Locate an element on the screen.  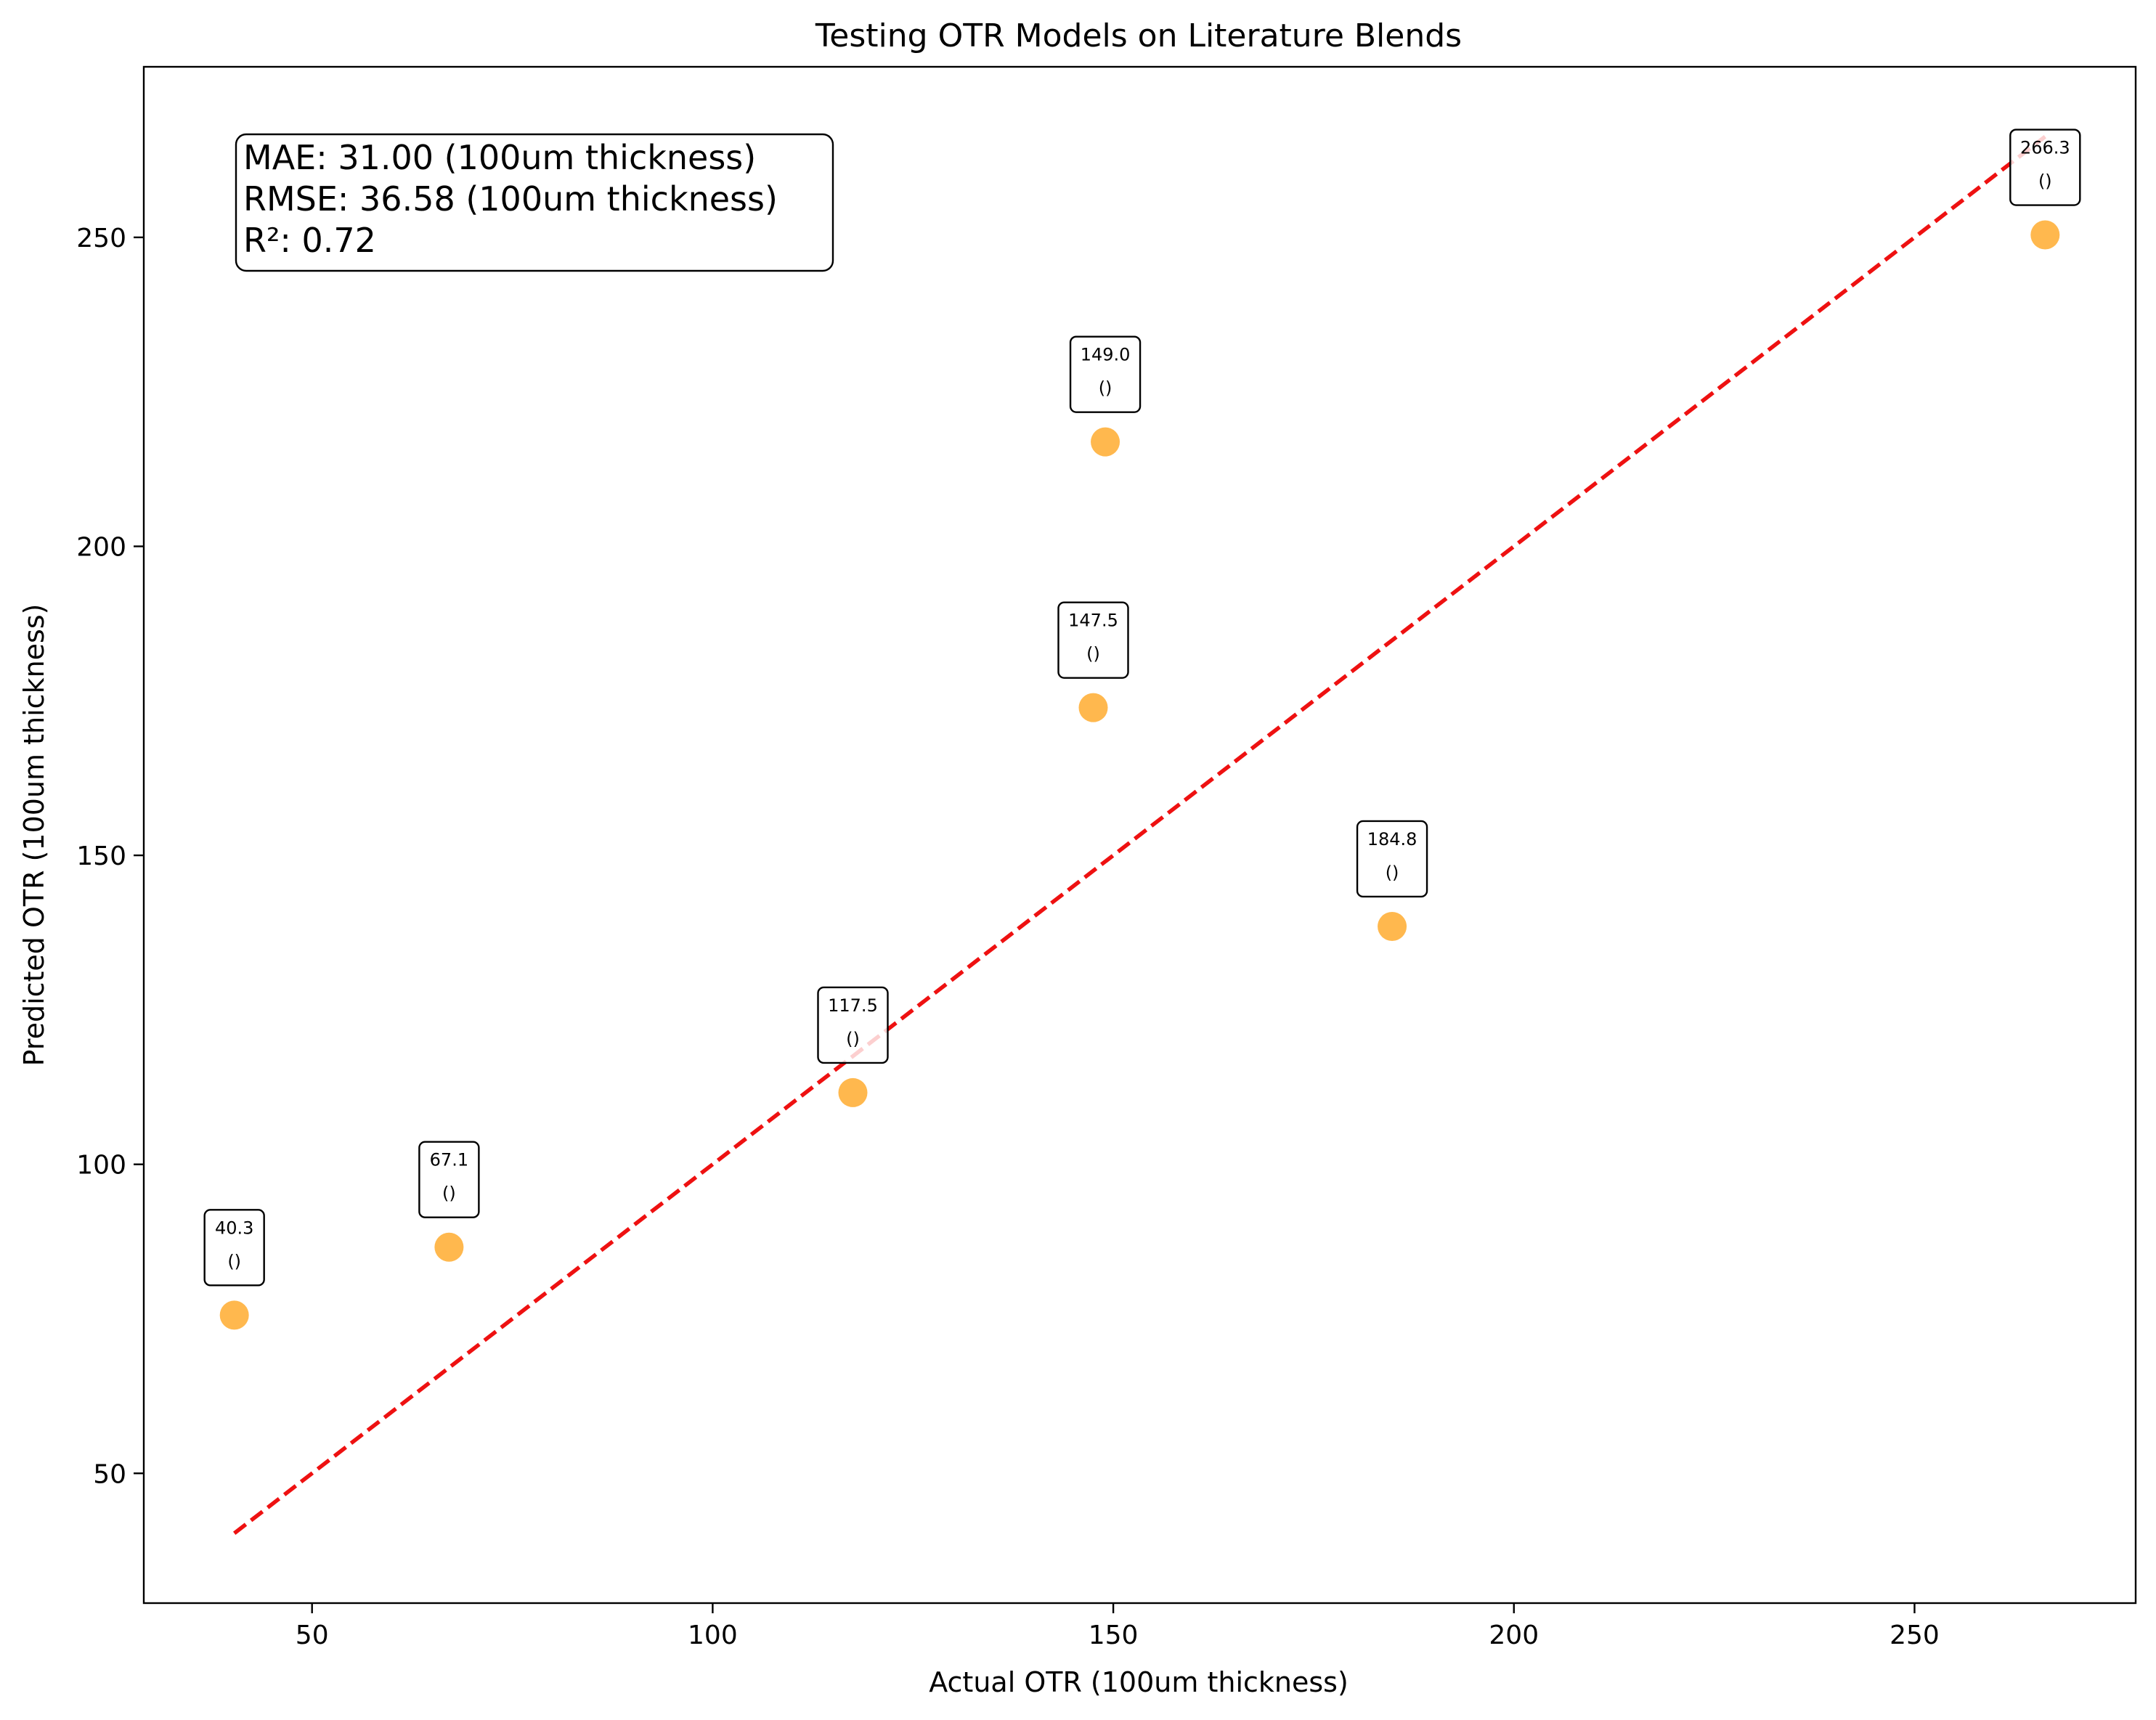
point-annotation: 40.3 () is located at coordinates (234, 1248).